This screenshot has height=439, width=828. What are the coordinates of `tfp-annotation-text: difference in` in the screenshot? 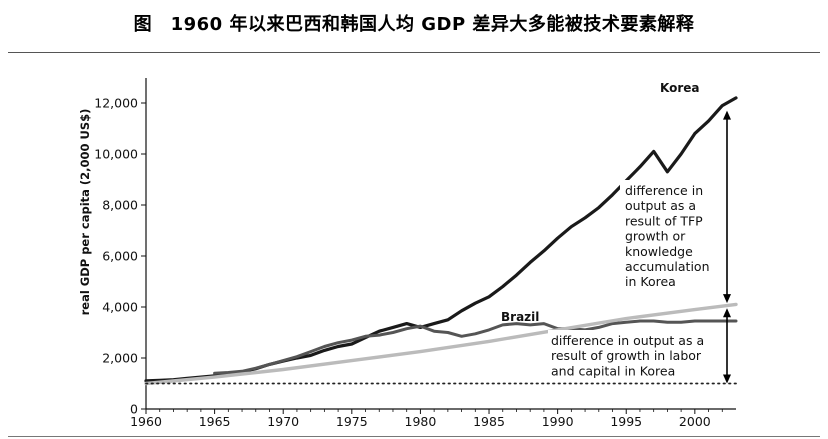 It's located at (664, 190).